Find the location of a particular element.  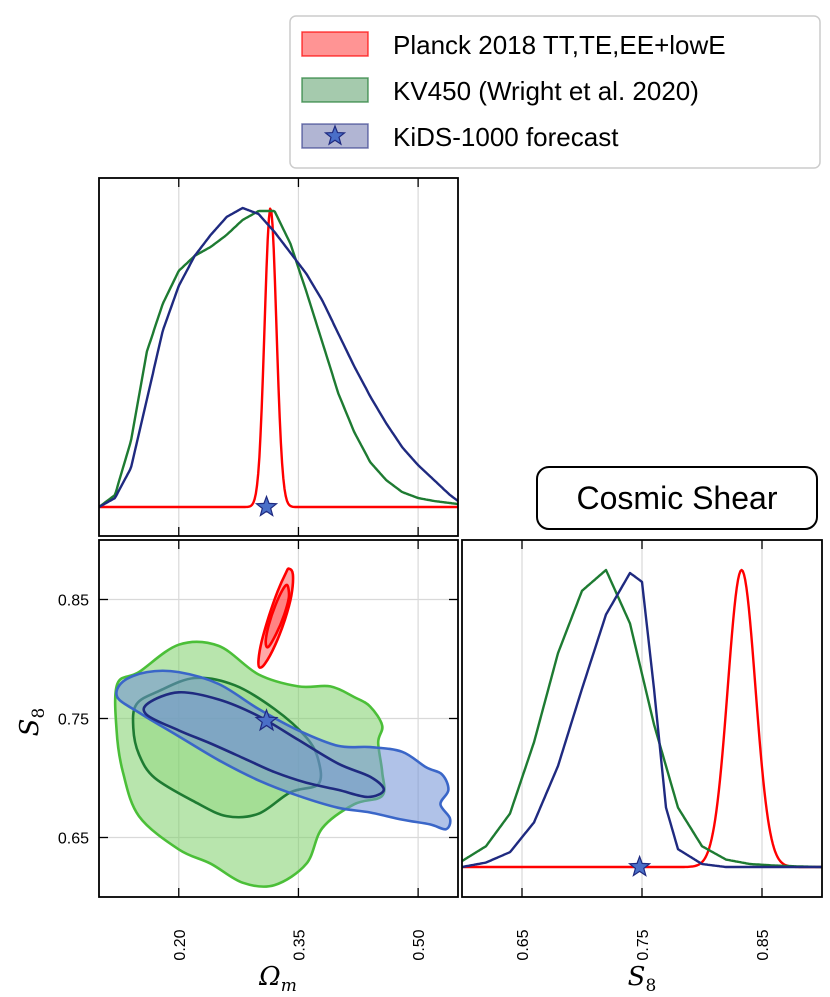

title-box-label: Cosmic Shear is located at coordinates (677, 498).